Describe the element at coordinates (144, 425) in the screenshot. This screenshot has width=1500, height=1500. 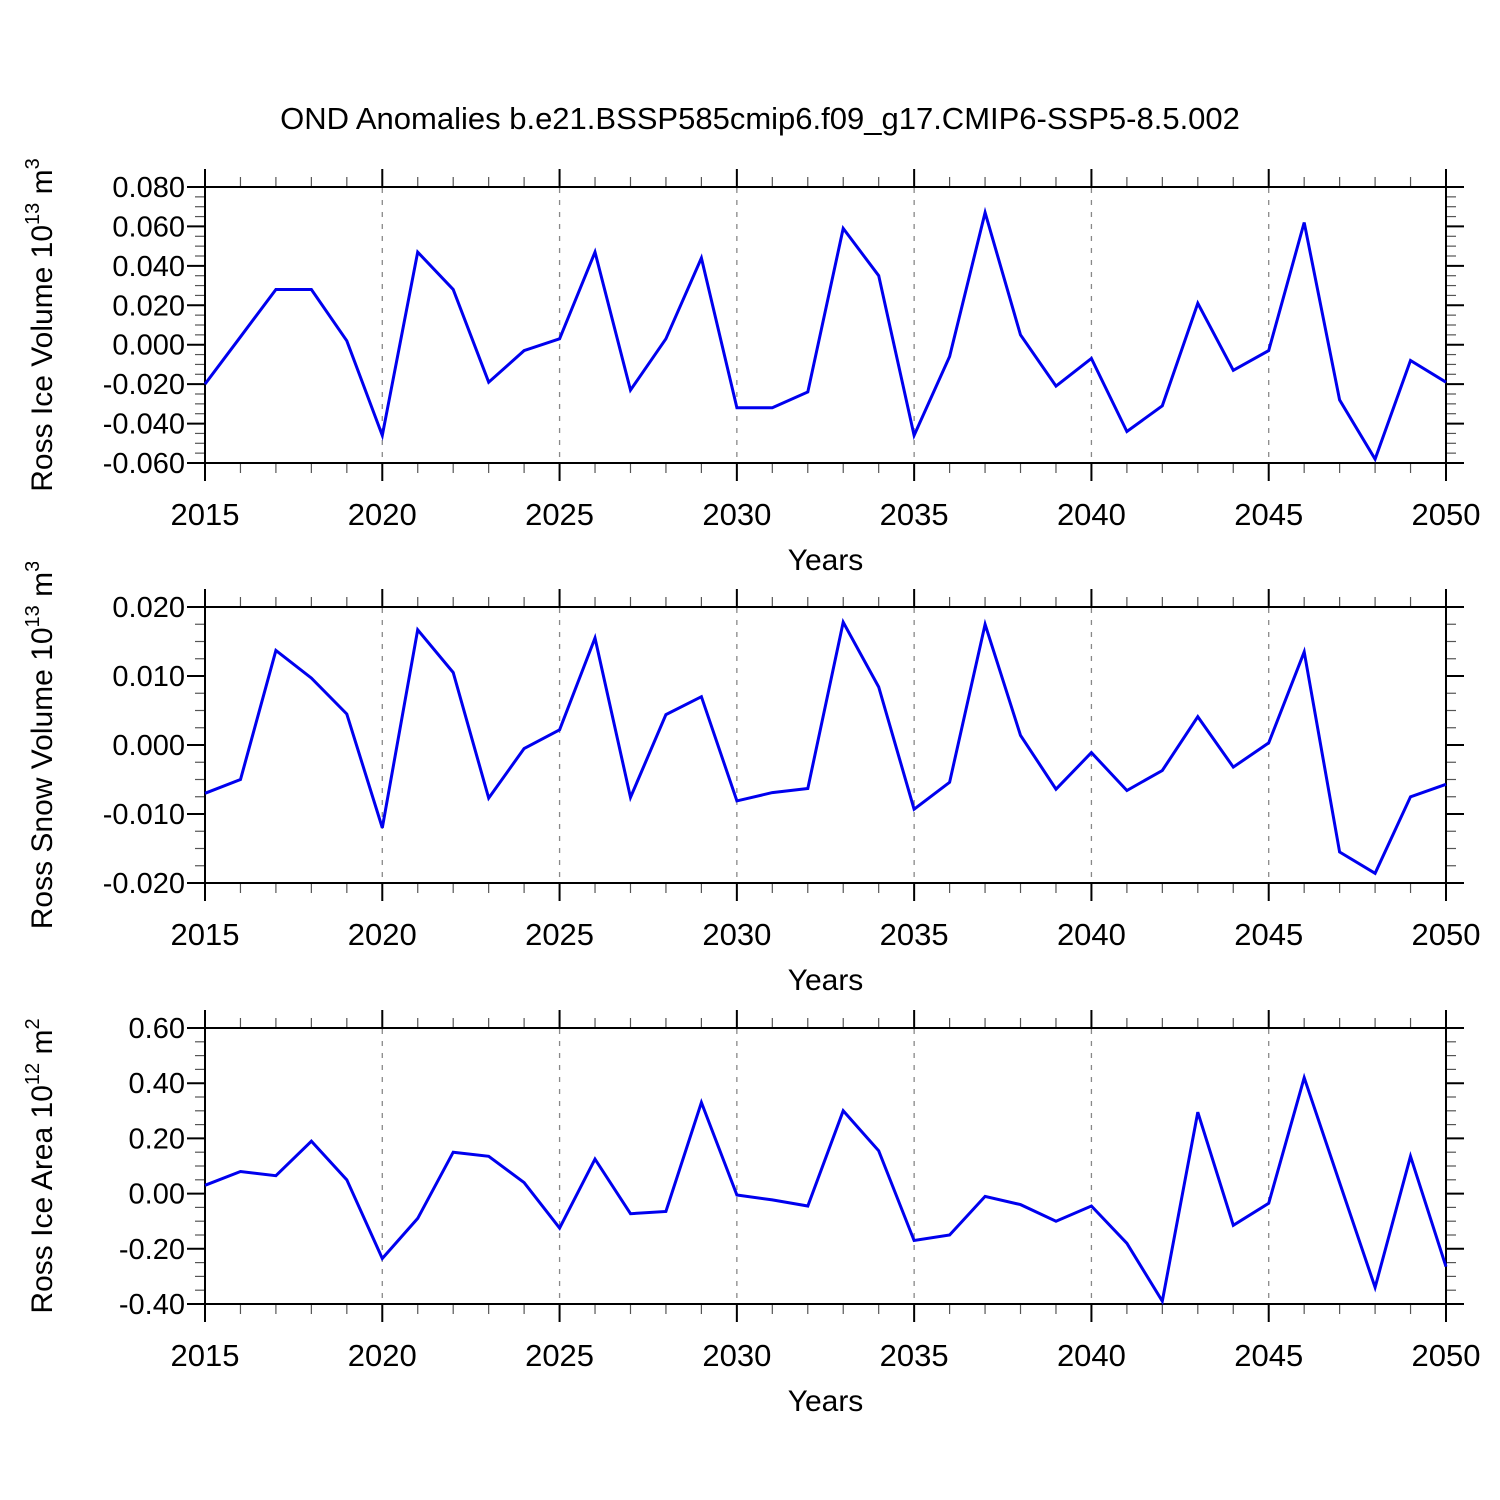
I see `y-tick-label: -0.040` at that location.